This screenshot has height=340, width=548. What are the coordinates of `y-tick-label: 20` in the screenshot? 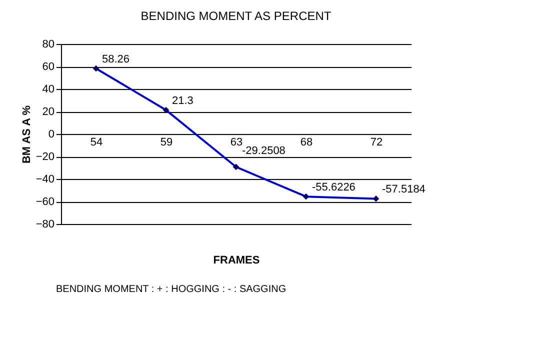 It's located at (48, 112).